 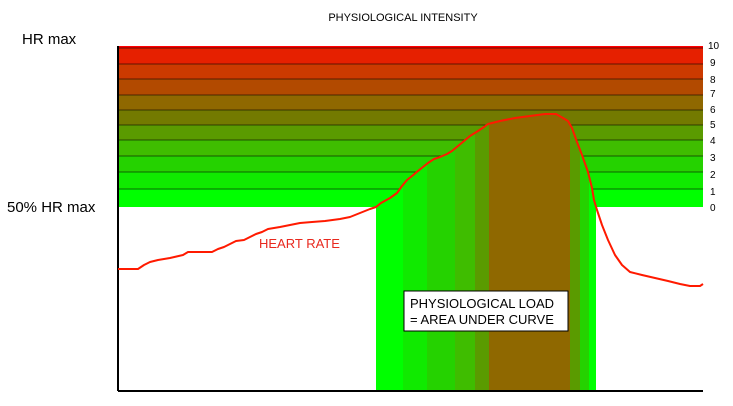 I want to click on diagram-title: PHYSIOLOGICAL INTENSITY, so click(x=403, y=18).